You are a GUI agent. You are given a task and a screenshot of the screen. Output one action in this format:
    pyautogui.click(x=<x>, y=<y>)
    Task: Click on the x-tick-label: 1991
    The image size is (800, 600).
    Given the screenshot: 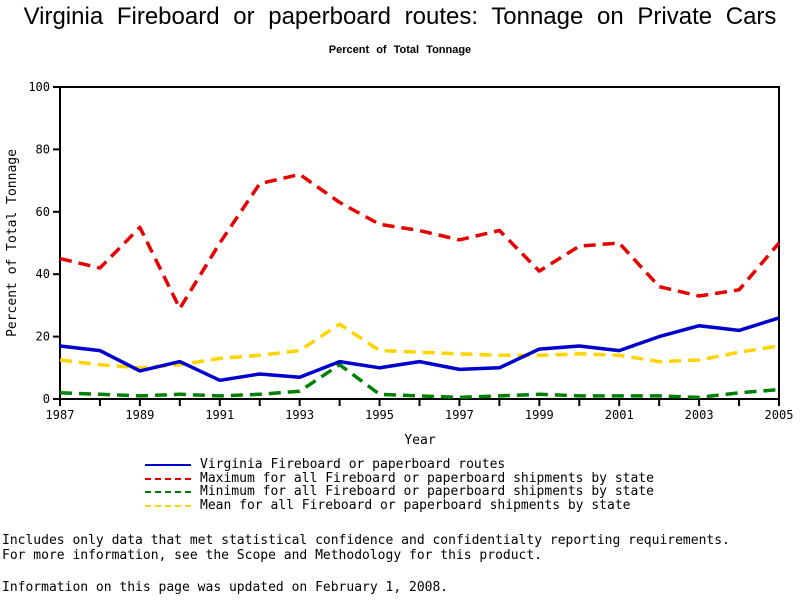 What is the action you would take?
    pyautogui.click(x=219, y=415)
    